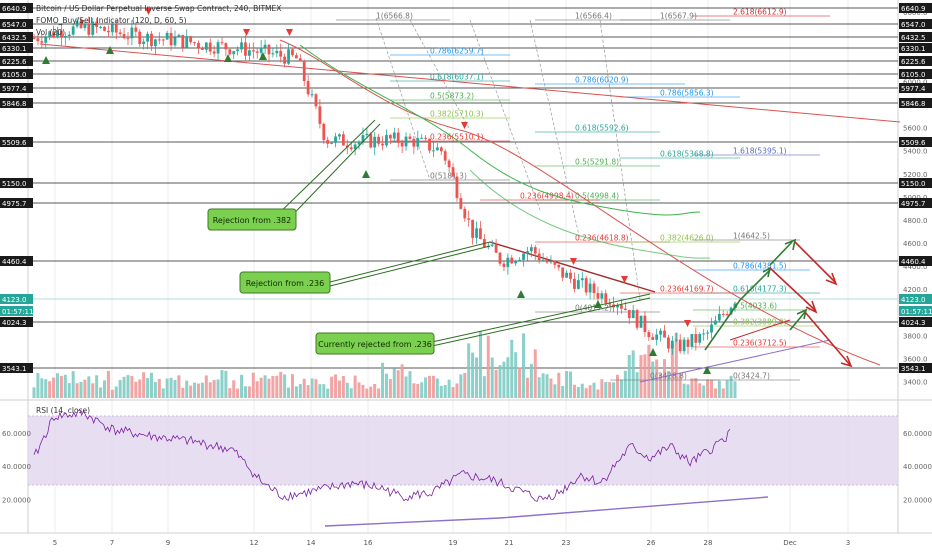  I want to click on price-tag-right: 01:57:11, so click(916, 312).